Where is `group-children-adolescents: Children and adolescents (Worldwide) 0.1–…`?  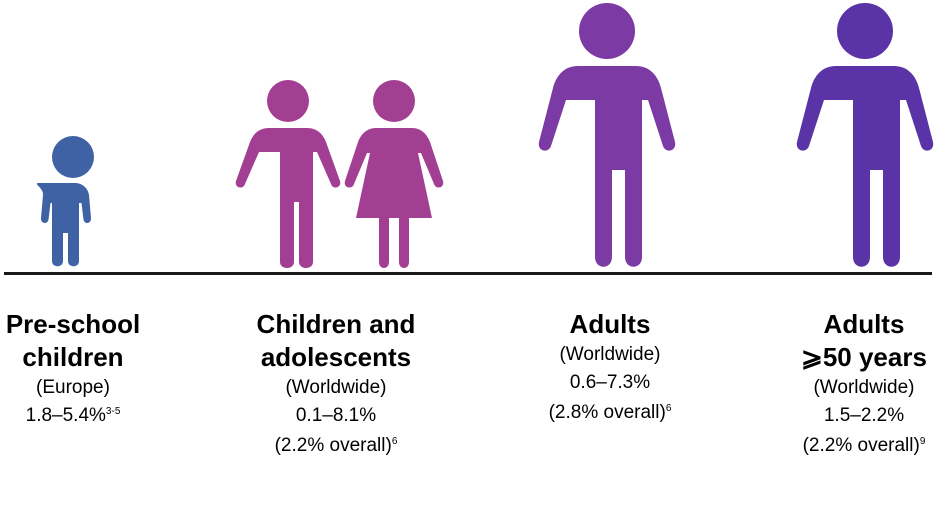 group-children-adolescents: Children and adolescents (Worldwide) 0.1–… is located at coordinates (336, 384).